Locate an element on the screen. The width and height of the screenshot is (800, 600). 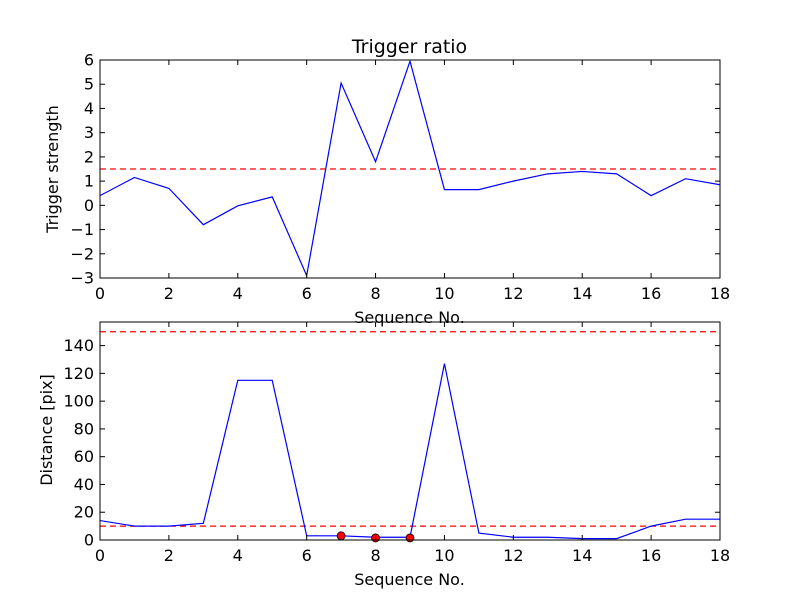
y-tick-label: 5 is located at coordinates (89, 84).